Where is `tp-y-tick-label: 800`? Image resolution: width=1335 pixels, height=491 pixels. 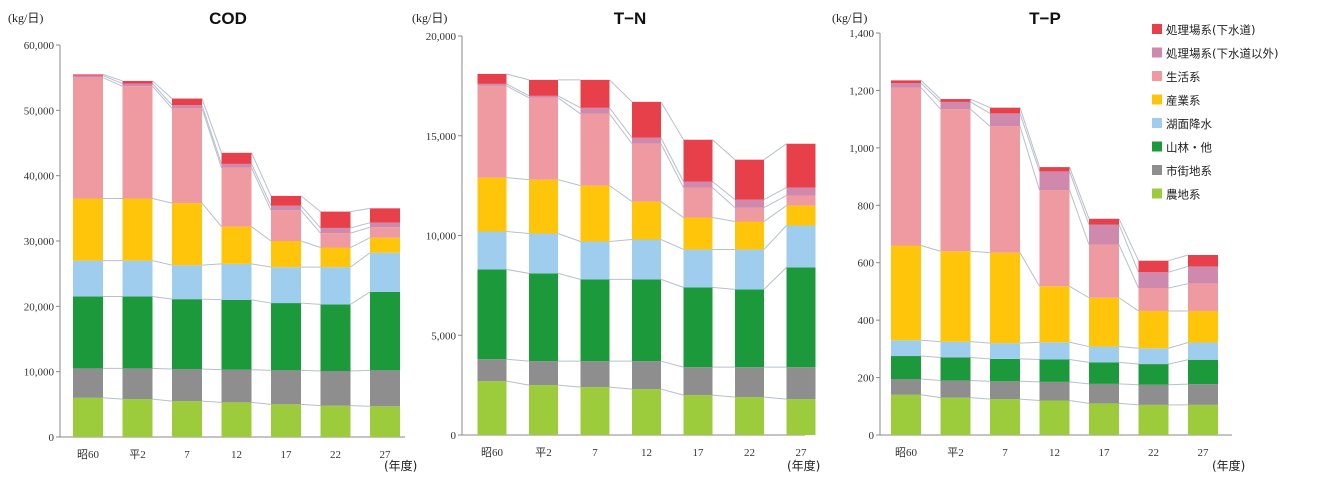 tp-y-tick-label: 800 is located at coordinates (866, 206).